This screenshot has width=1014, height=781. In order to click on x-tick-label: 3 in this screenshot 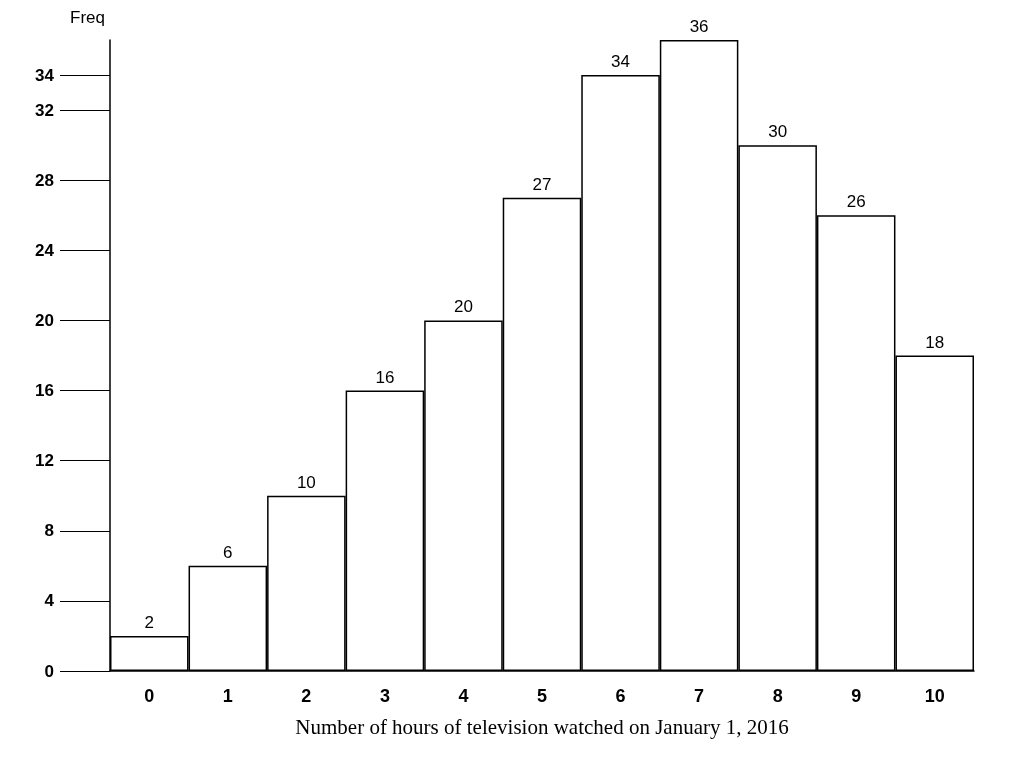, I will do `click(384, 696)`.